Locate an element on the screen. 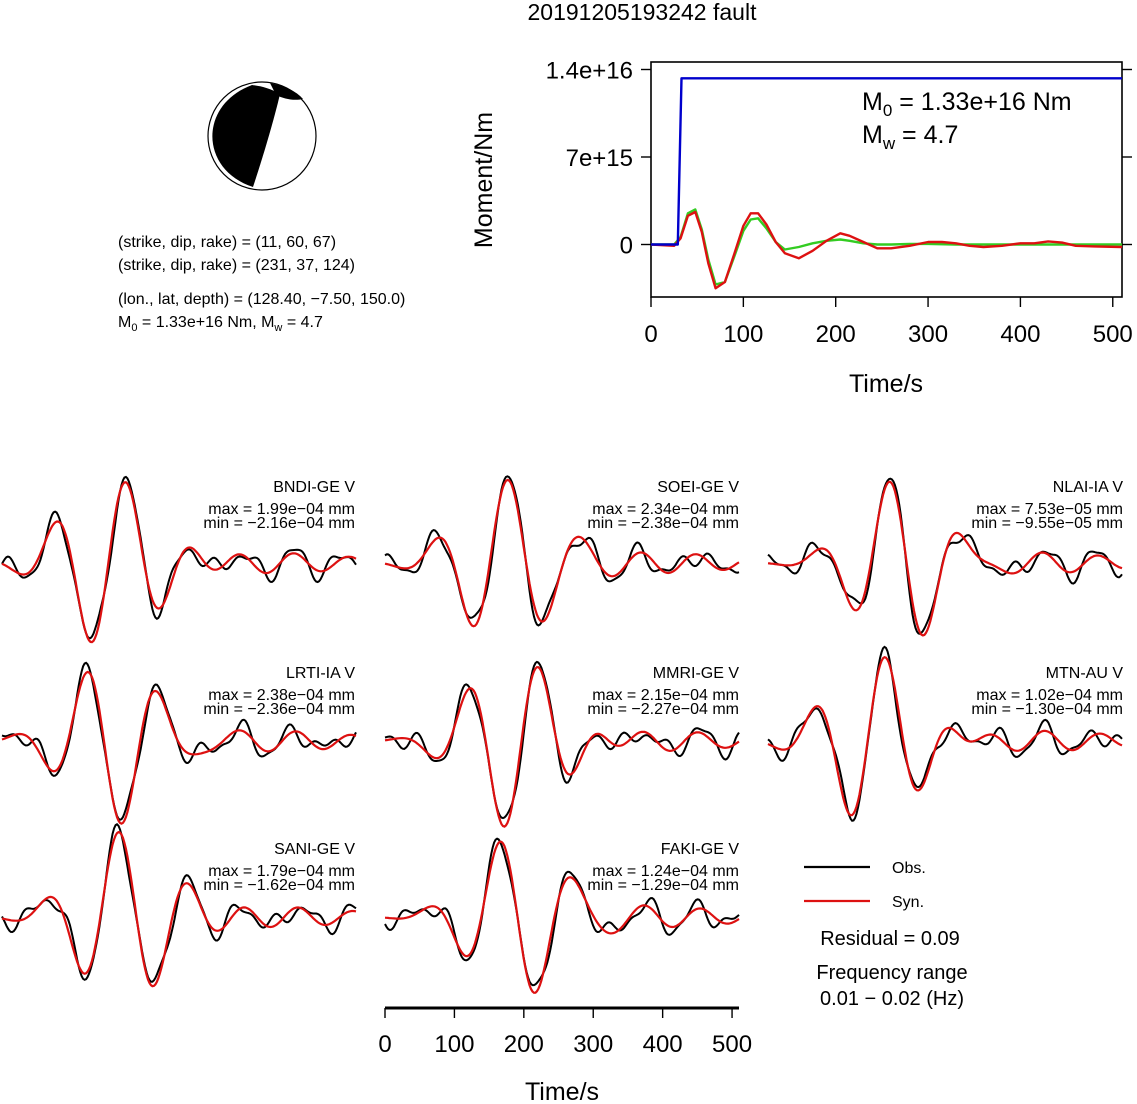 This screenshot has height=1104, width=1137. beachball is located at coordinates (262, 136).